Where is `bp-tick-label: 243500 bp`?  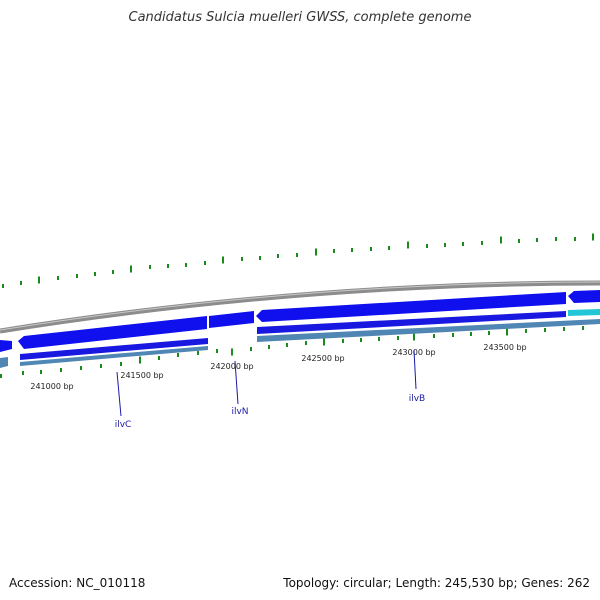
bp-tick-label: 243500 bp is located at coordinates (504, 347).